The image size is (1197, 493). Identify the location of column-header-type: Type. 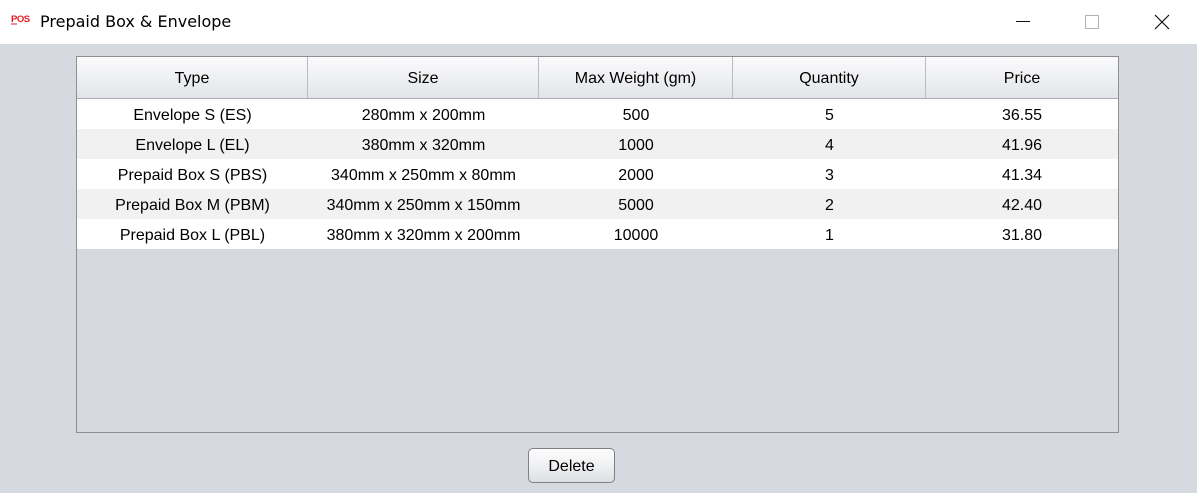
(192, 77).